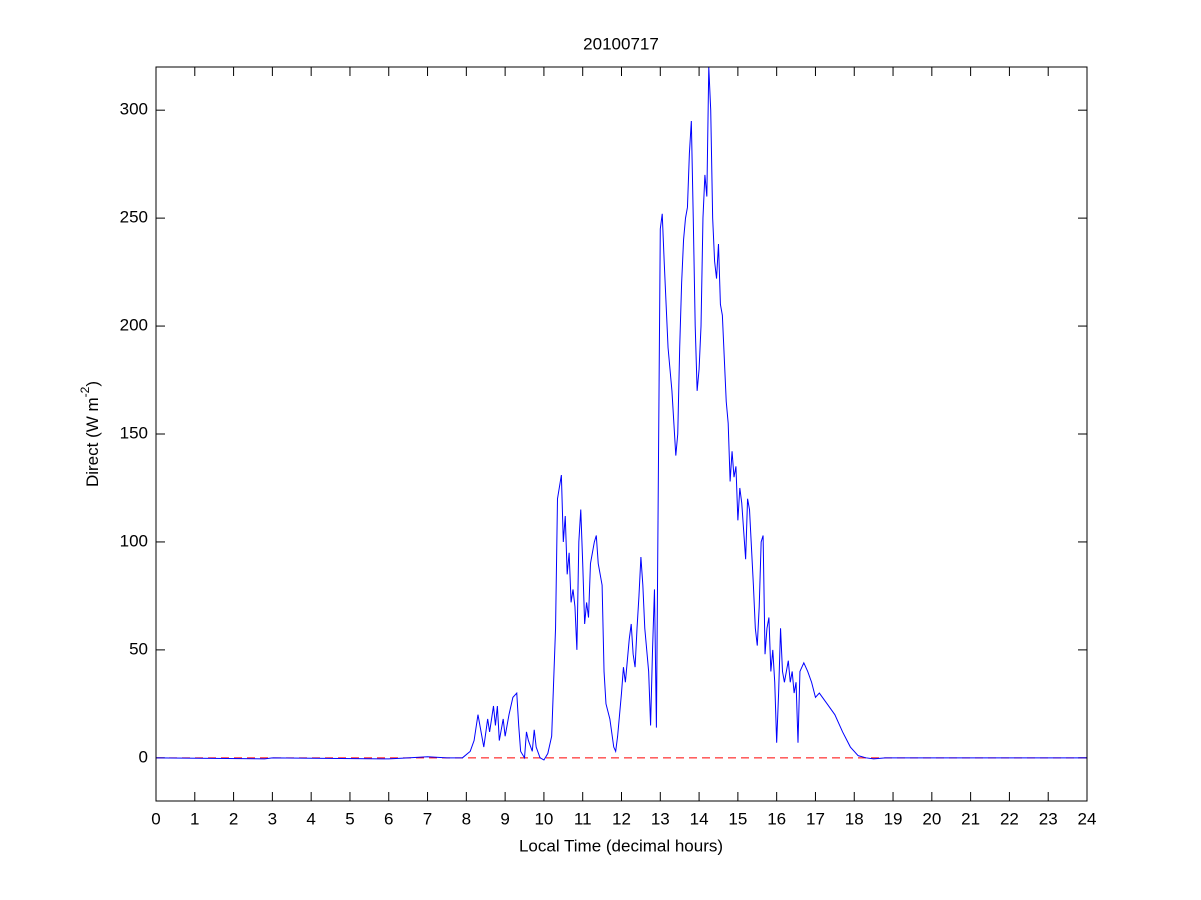  Describe the element at coordinates (134, 217) in the screenshot. I see `y-tick-label: 250` at that location.